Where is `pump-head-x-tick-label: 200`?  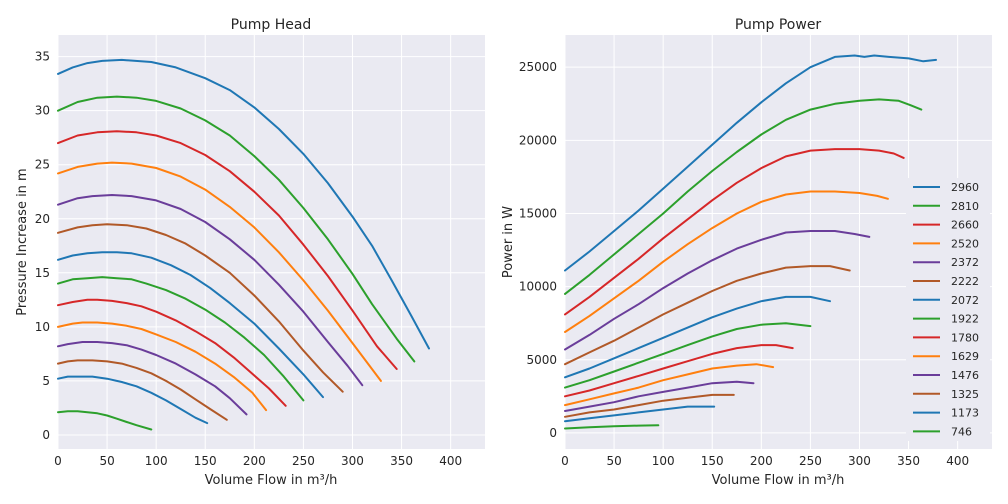
pump-head-x-tick-label: 200 is located at coordinates (254, 461).